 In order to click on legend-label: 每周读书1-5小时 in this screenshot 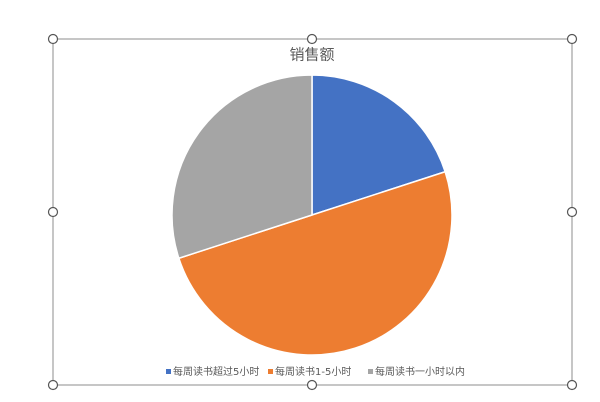, I will do `click(313, 371)`.